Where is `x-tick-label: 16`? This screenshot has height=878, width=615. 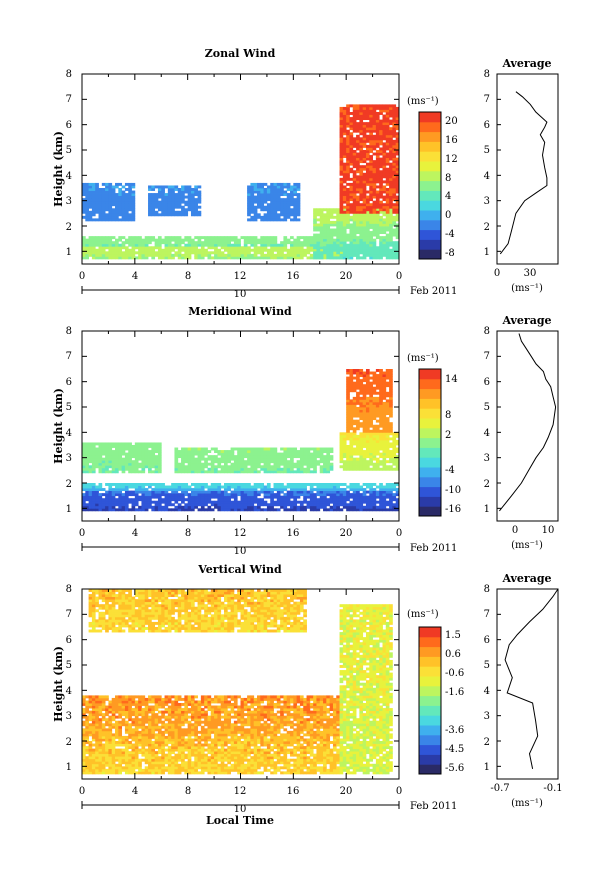
x-tick-label: 16 is located at coordinates (293, 533).